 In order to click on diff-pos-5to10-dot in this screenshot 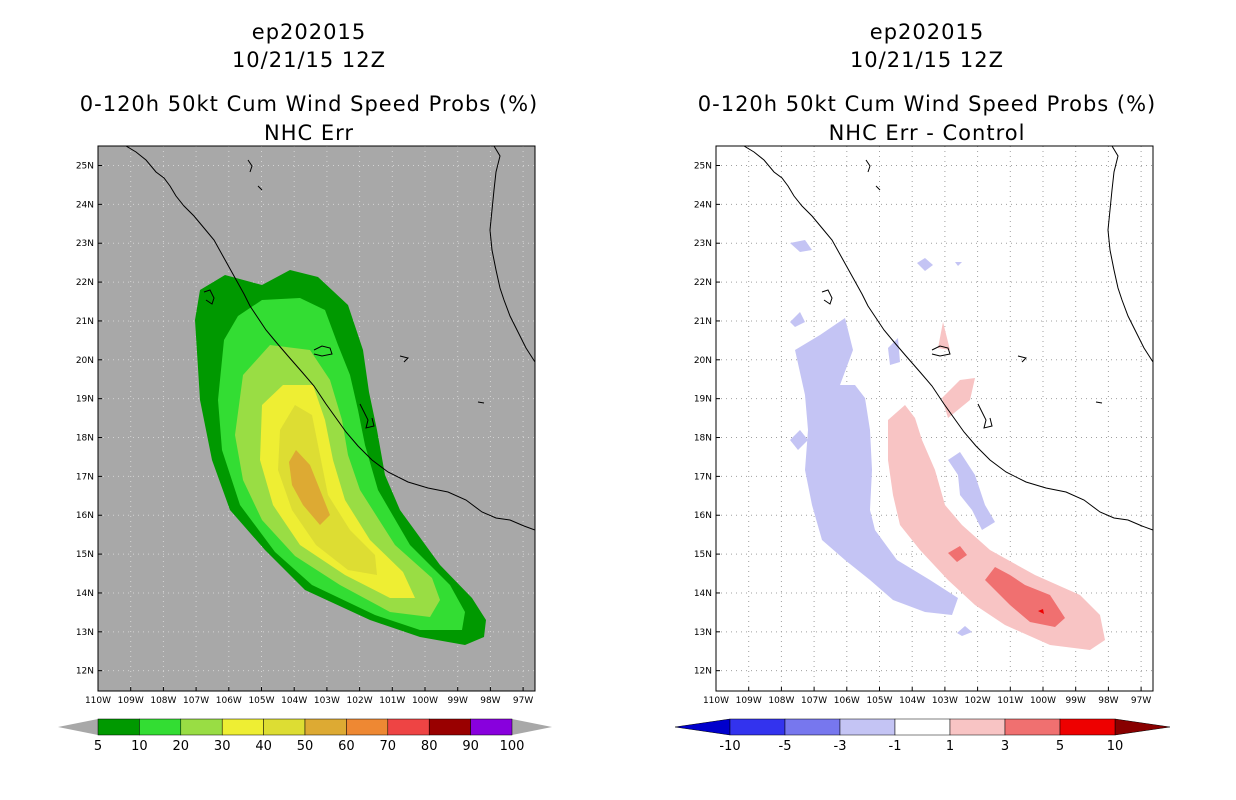, I will do `click(1041, 611)`.